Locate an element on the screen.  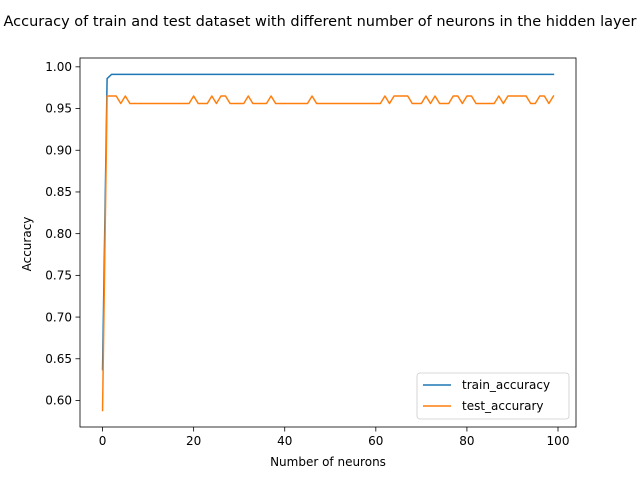
x-tick-label: 40 is located at coordinates (284, 441).